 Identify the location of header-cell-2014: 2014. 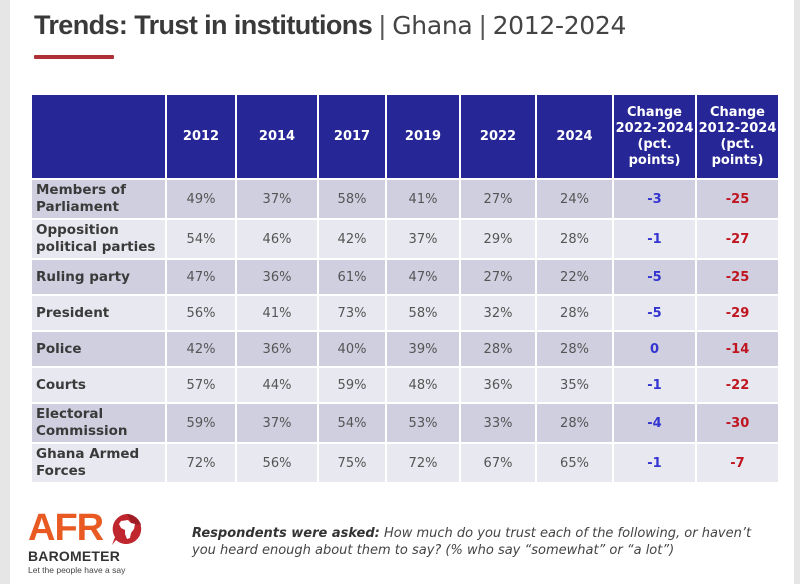
(277, 136).